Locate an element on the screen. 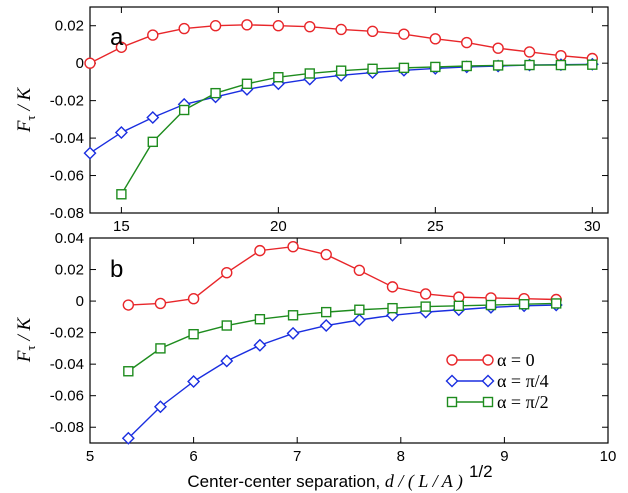 Image resolution: width=628 pixels, height=493 pixels. legend-label-2: α = π/2 is located at coordinates (523, 402).